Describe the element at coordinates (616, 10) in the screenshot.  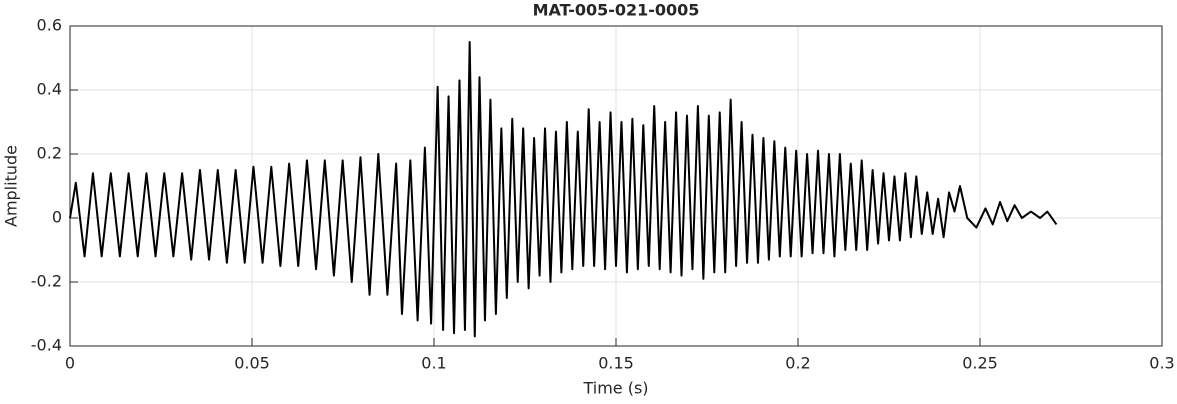
I see `chart-title: MAT-005-021-0005` at that location.